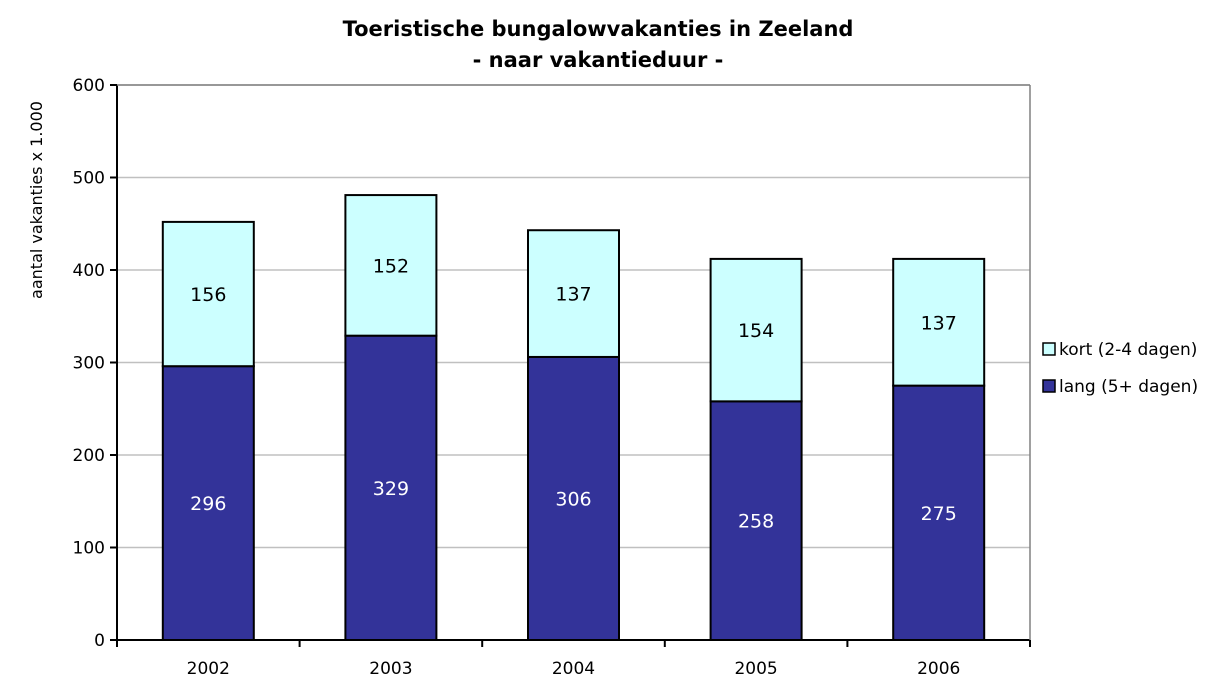  I want to click on y-tick-label: 100, so click(89, 549).